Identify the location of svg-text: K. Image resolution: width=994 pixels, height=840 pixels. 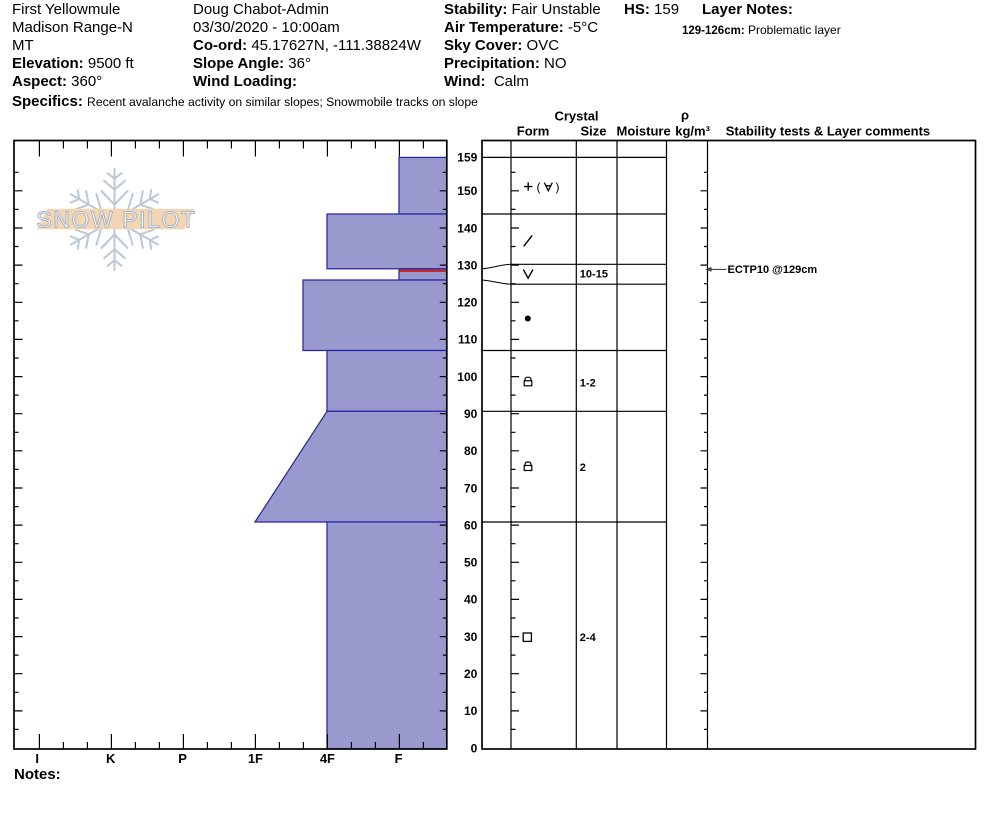
(111, 758).